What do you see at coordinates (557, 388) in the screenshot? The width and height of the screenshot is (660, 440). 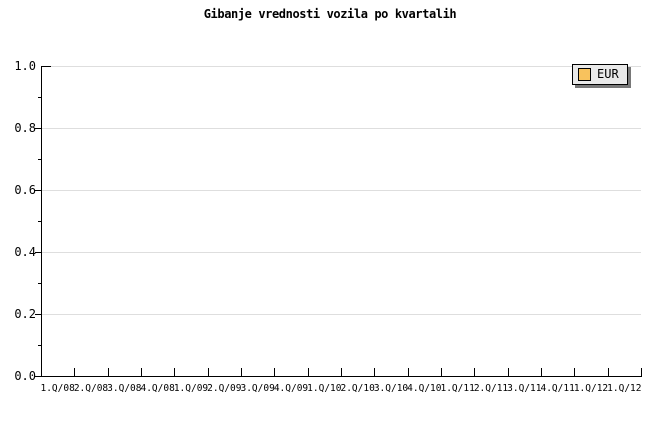 I see `x-tick-label: 4.Q/11` at bounding box center [557, 388].